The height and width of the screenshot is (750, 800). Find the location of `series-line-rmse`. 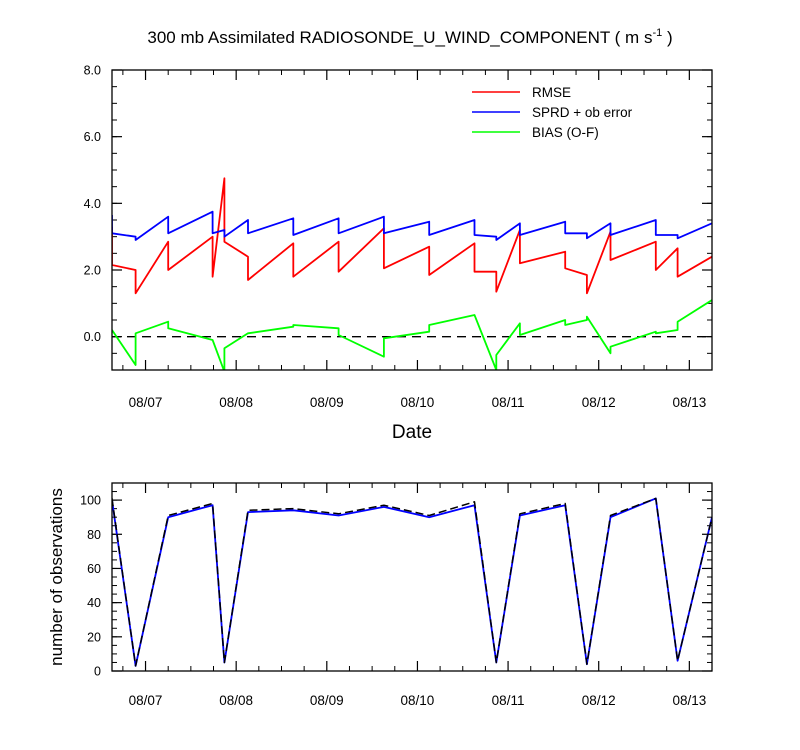

series-line-rmse is located at coordinates (412, 236).